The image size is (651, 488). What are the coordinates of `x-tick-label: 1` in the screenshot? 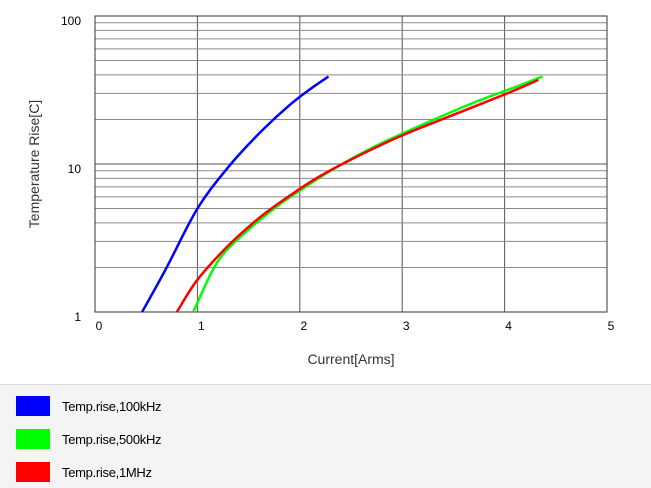 It's located at (201, 326).